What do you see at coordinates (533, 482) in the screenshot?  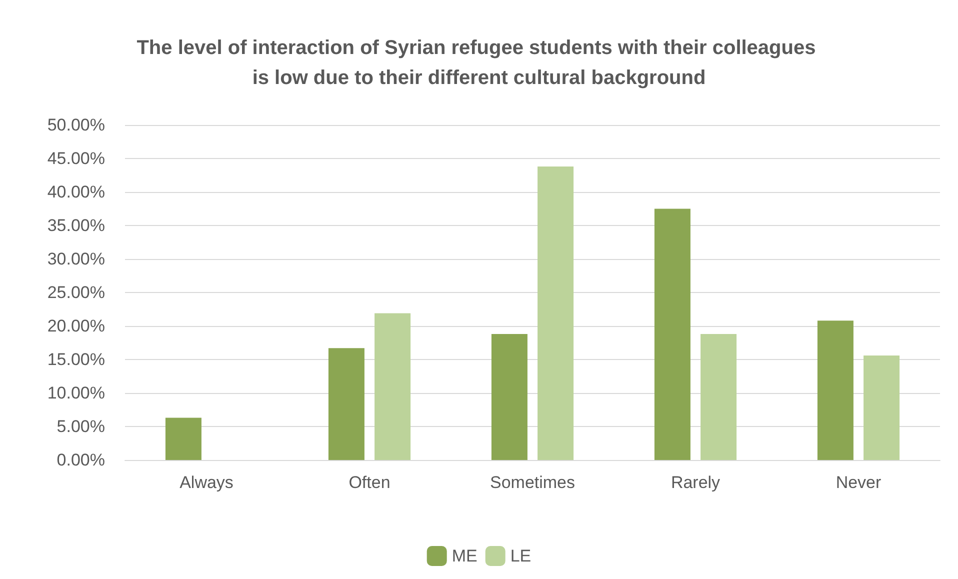 I see `x-tick-label: Sometimes` at bounding box center [533, 482].